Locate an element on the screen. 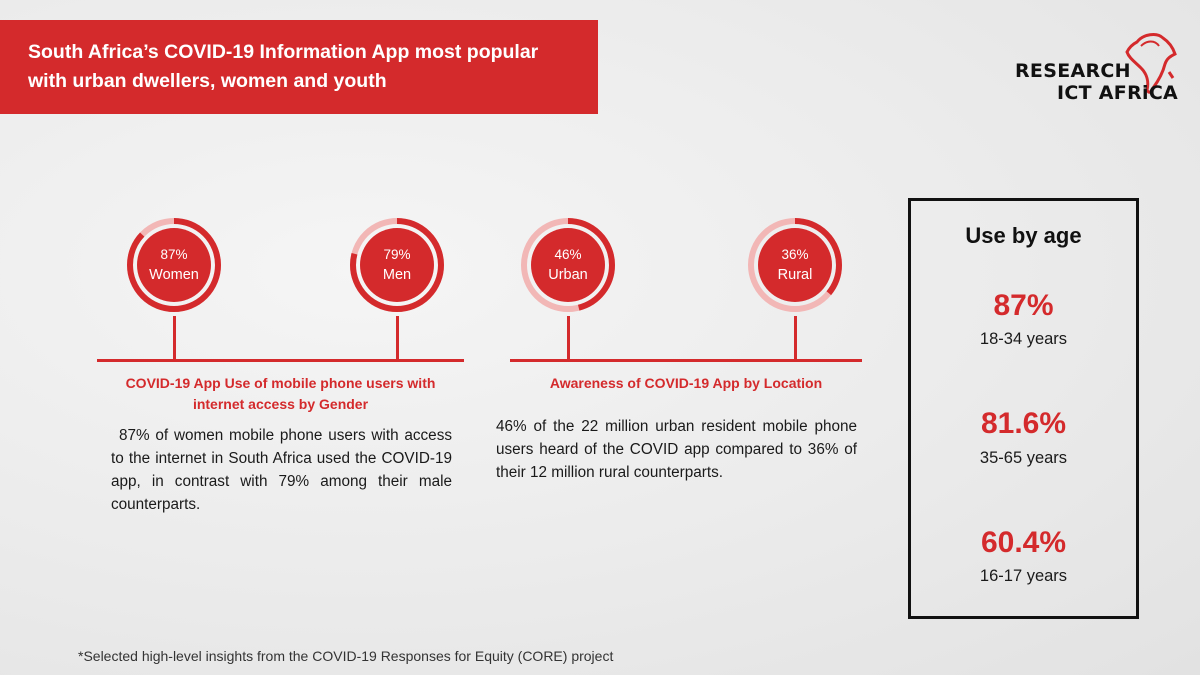 The width and height of the screenshot is (1200, 675). ring-rural-label: Rural is located at coordinates (795, 275).